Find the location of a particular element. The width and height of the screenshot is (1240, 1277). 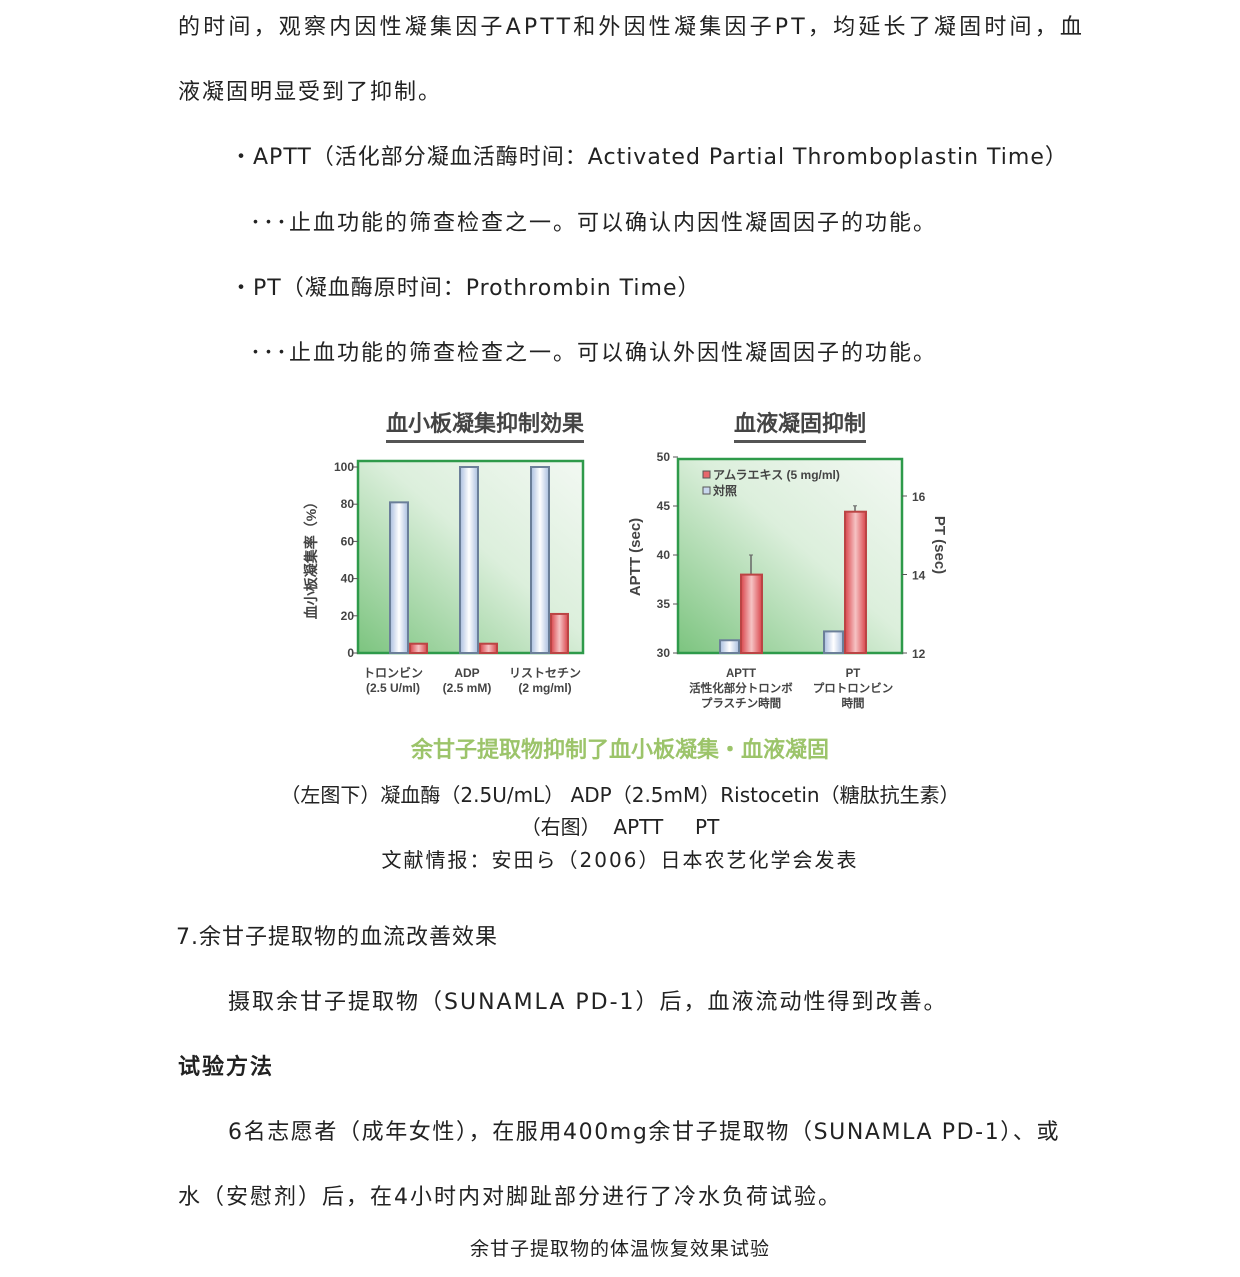

y-tick-label: 60 is located at coordinates (348, 541).